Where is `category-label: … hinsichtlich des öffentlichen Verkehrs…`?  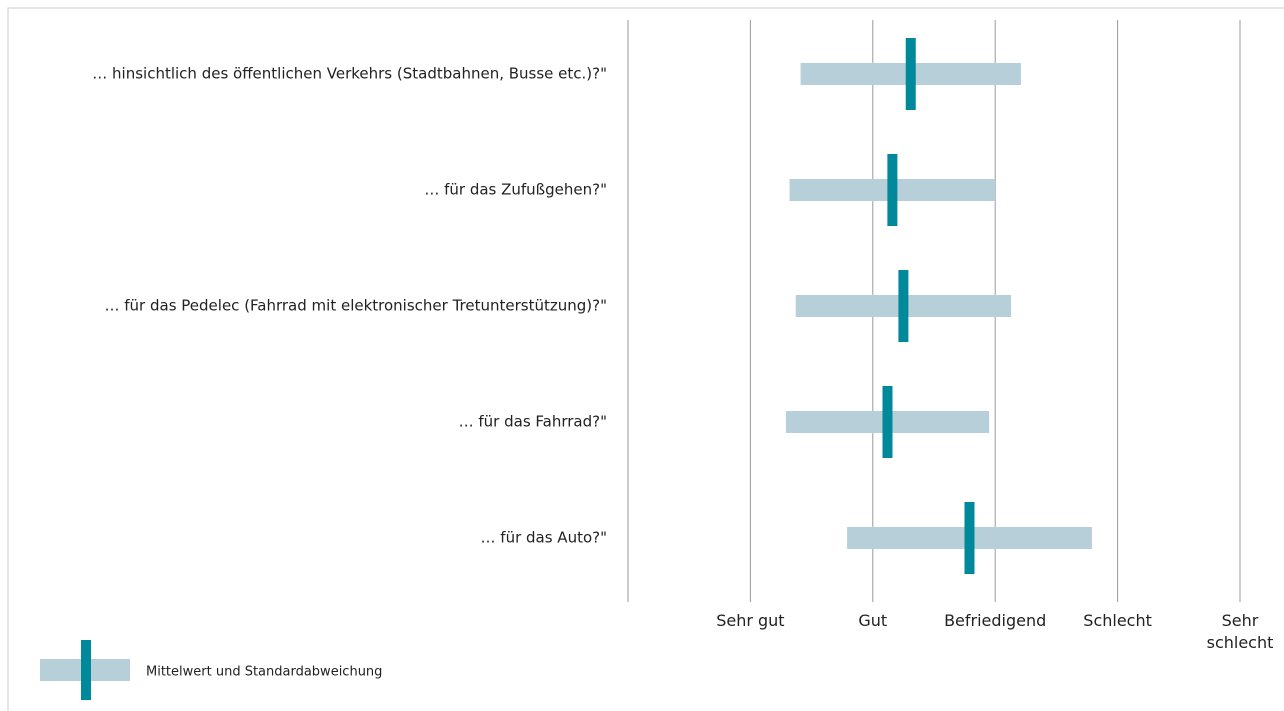 category-label: … hinsichtlich des öffentlichen Verkehrs… is located at coordinates (349, 74).